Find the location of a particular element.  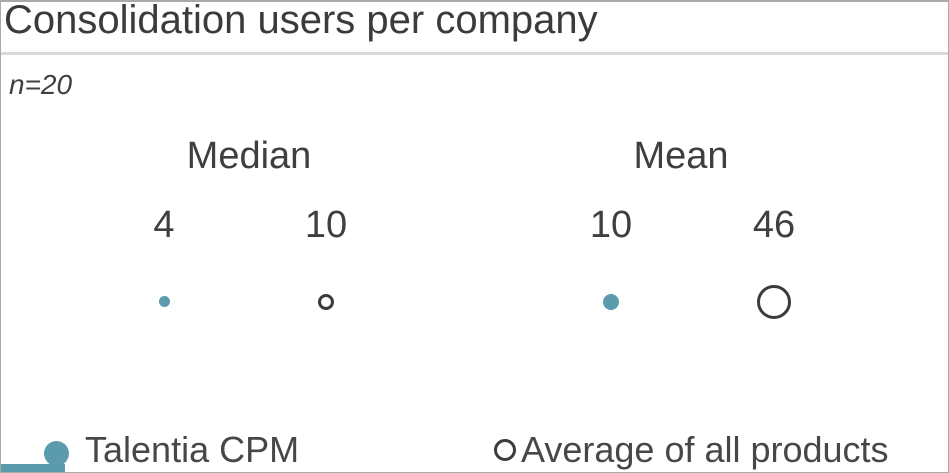

value-label-mean-average: 46 is located at coordinates (774, 225).